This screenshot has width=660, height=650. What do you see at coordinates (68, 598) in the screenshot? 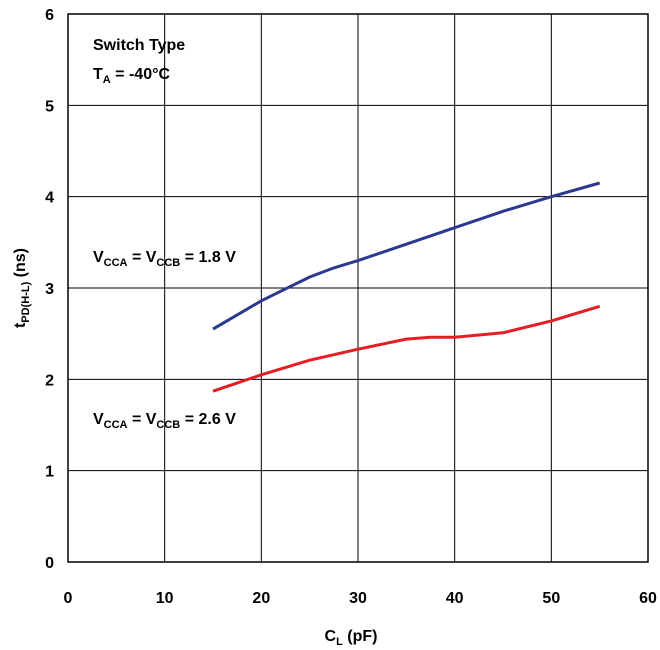
I see `x-tick-label: 0` at bounding box center [68, 598].